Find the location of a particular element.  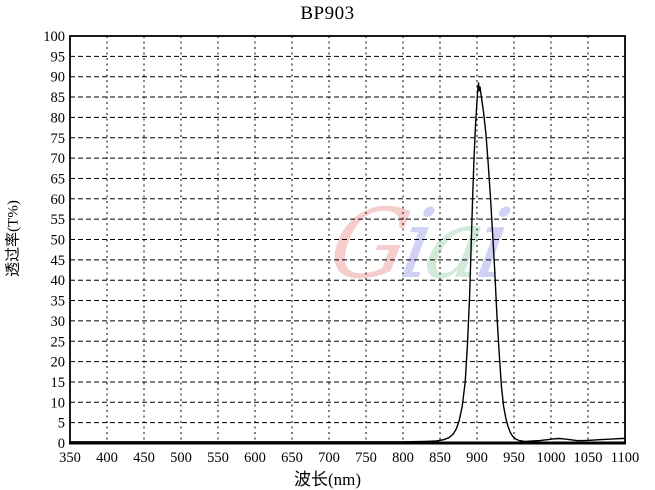

y-tick-label: 10 is located at coordinates (58, 403).